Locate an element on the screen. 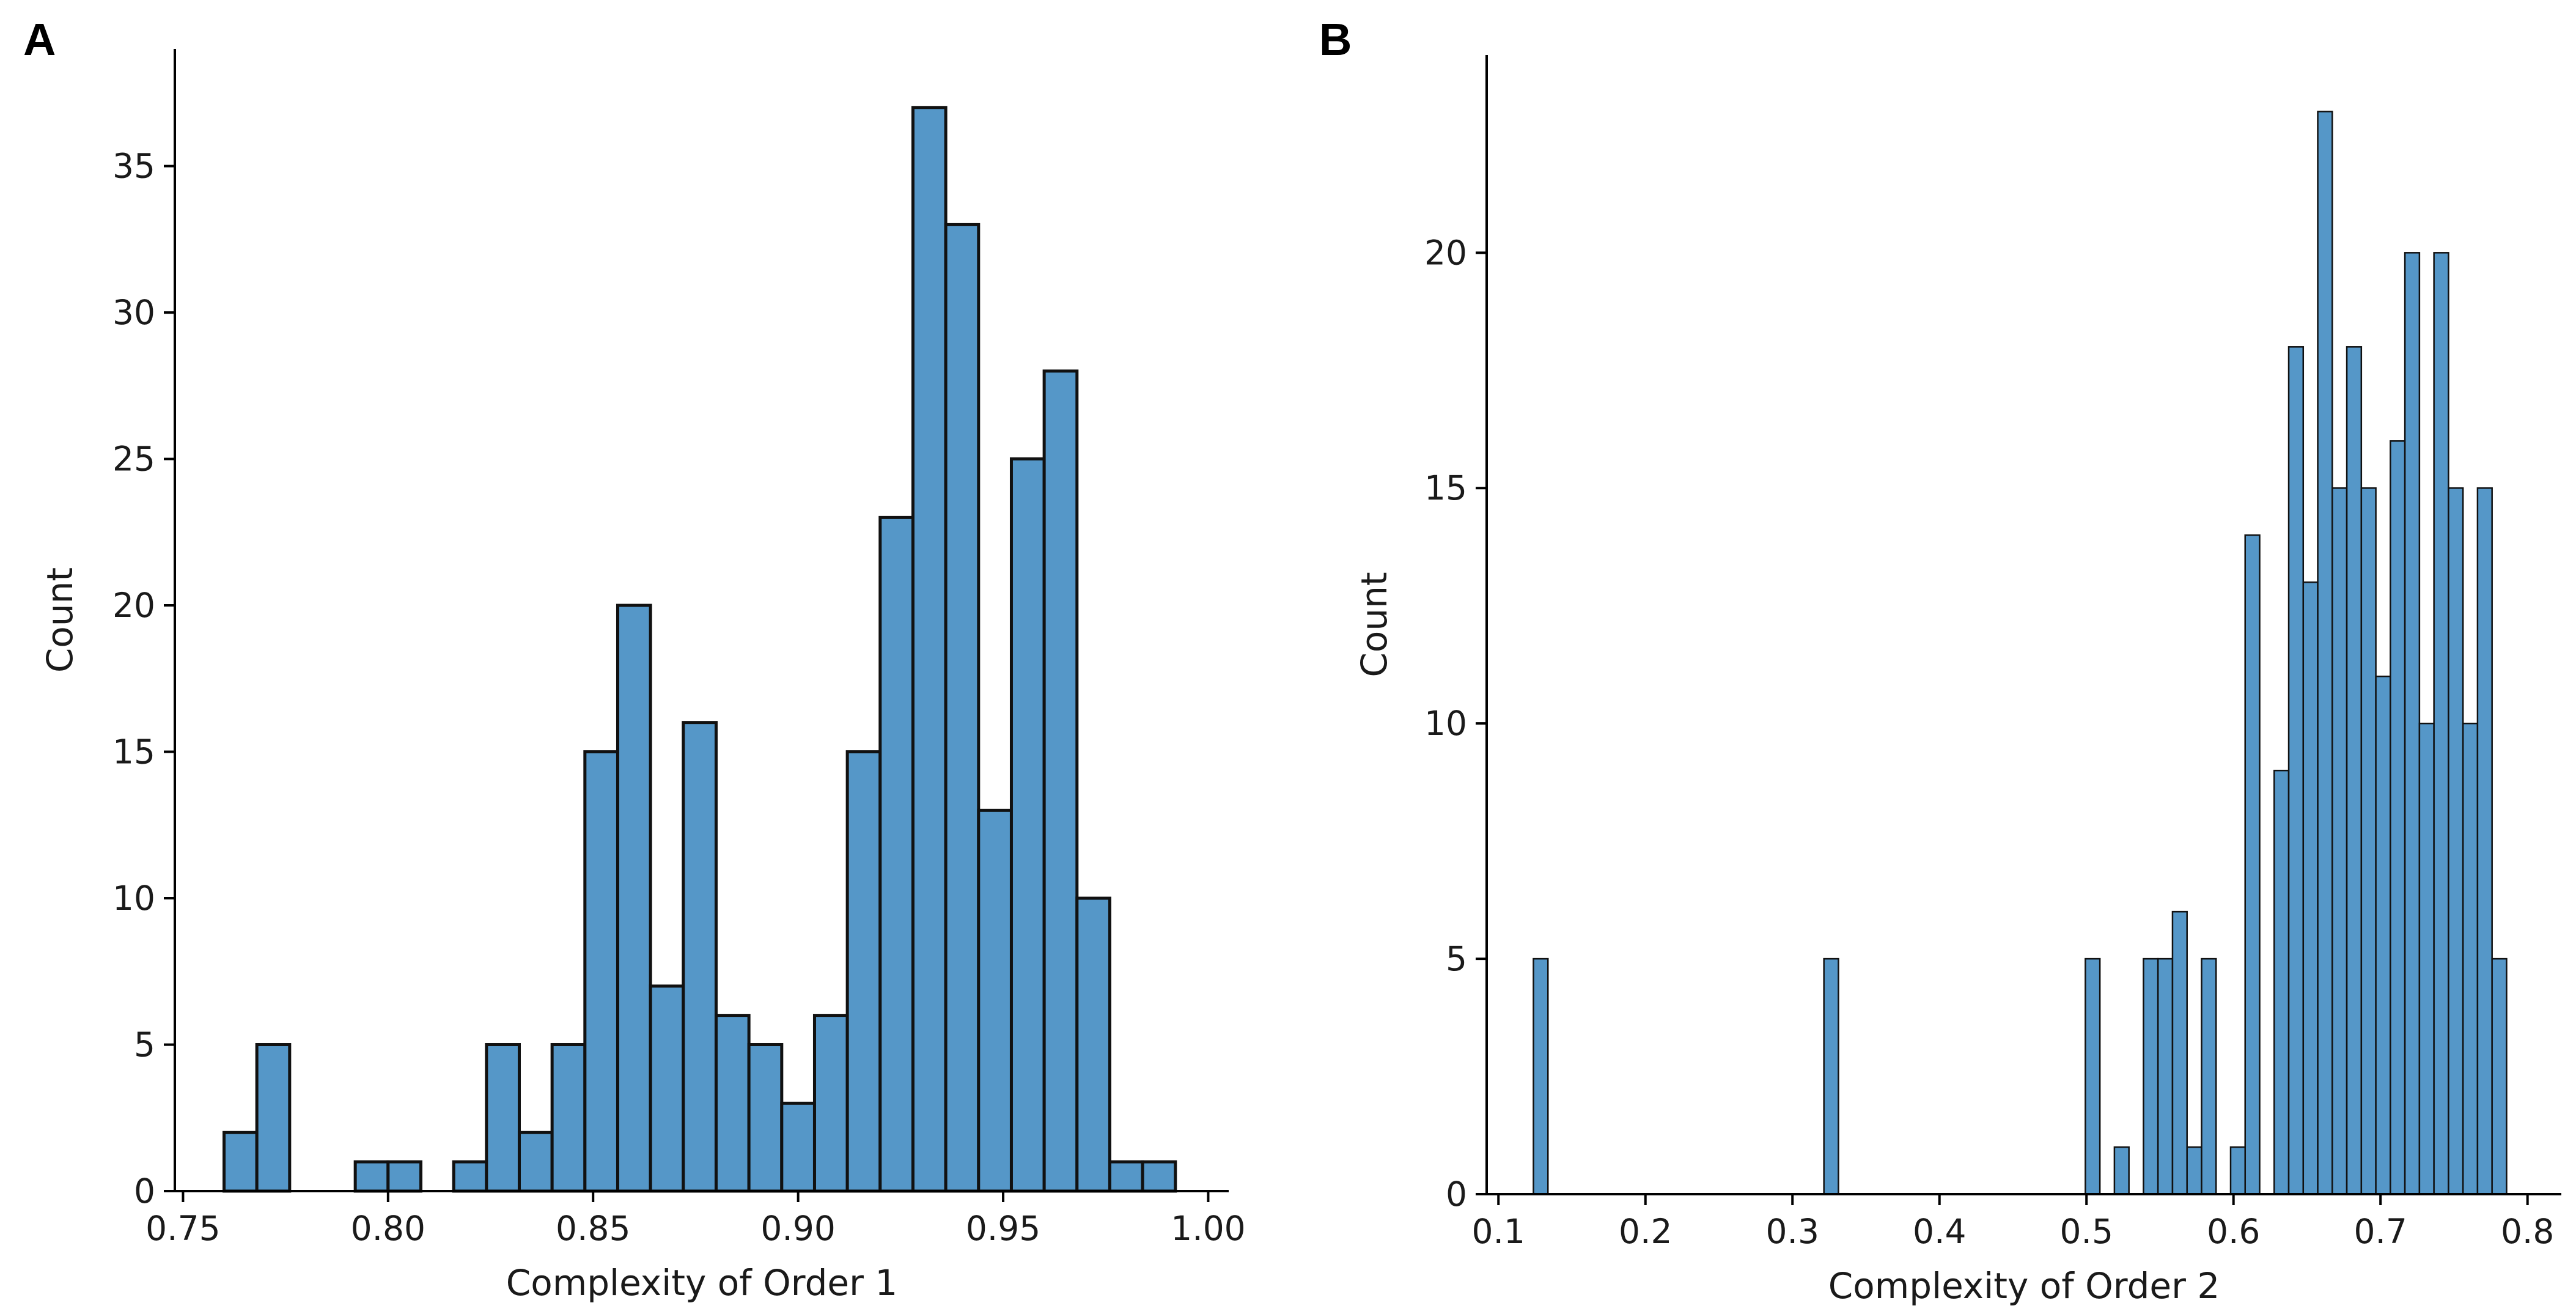 Image resolution: width=2576 pixels, height=1314 pixels. histogram-b-y-tick-label: 0 is located at coordinates (1456, 1194).